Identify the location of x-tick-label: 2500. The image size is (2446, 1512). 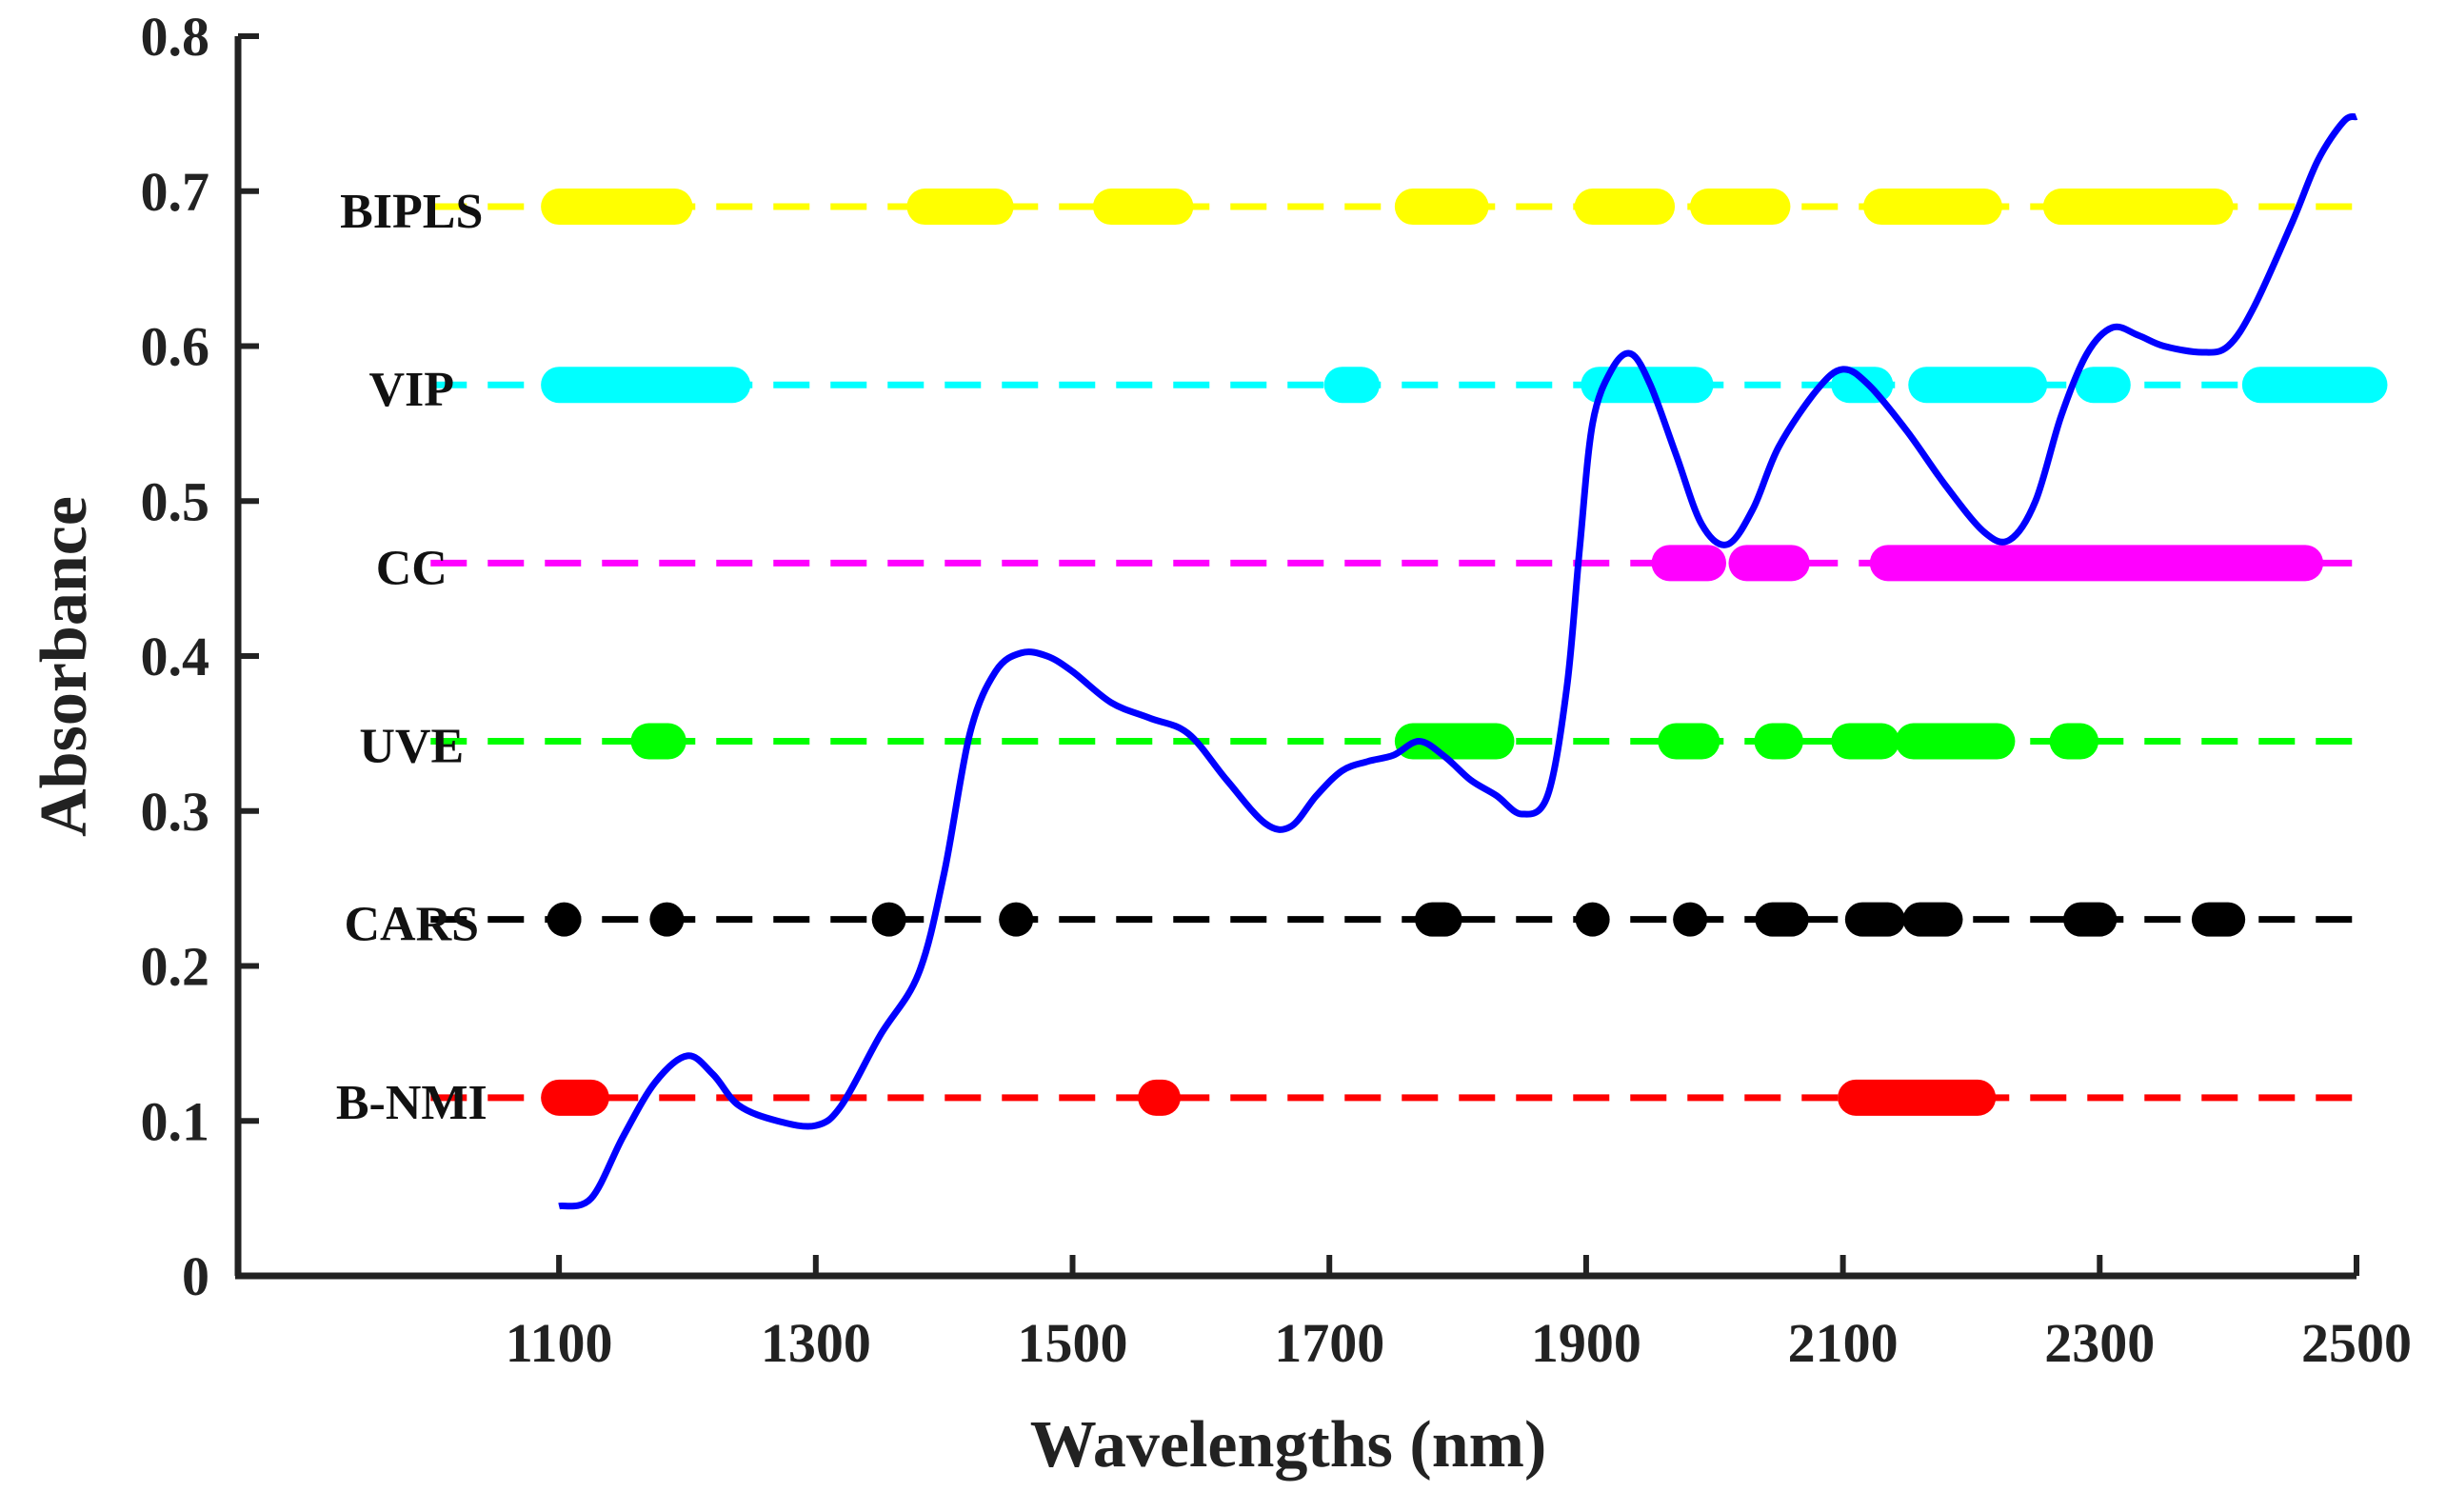
(2356, 1343).